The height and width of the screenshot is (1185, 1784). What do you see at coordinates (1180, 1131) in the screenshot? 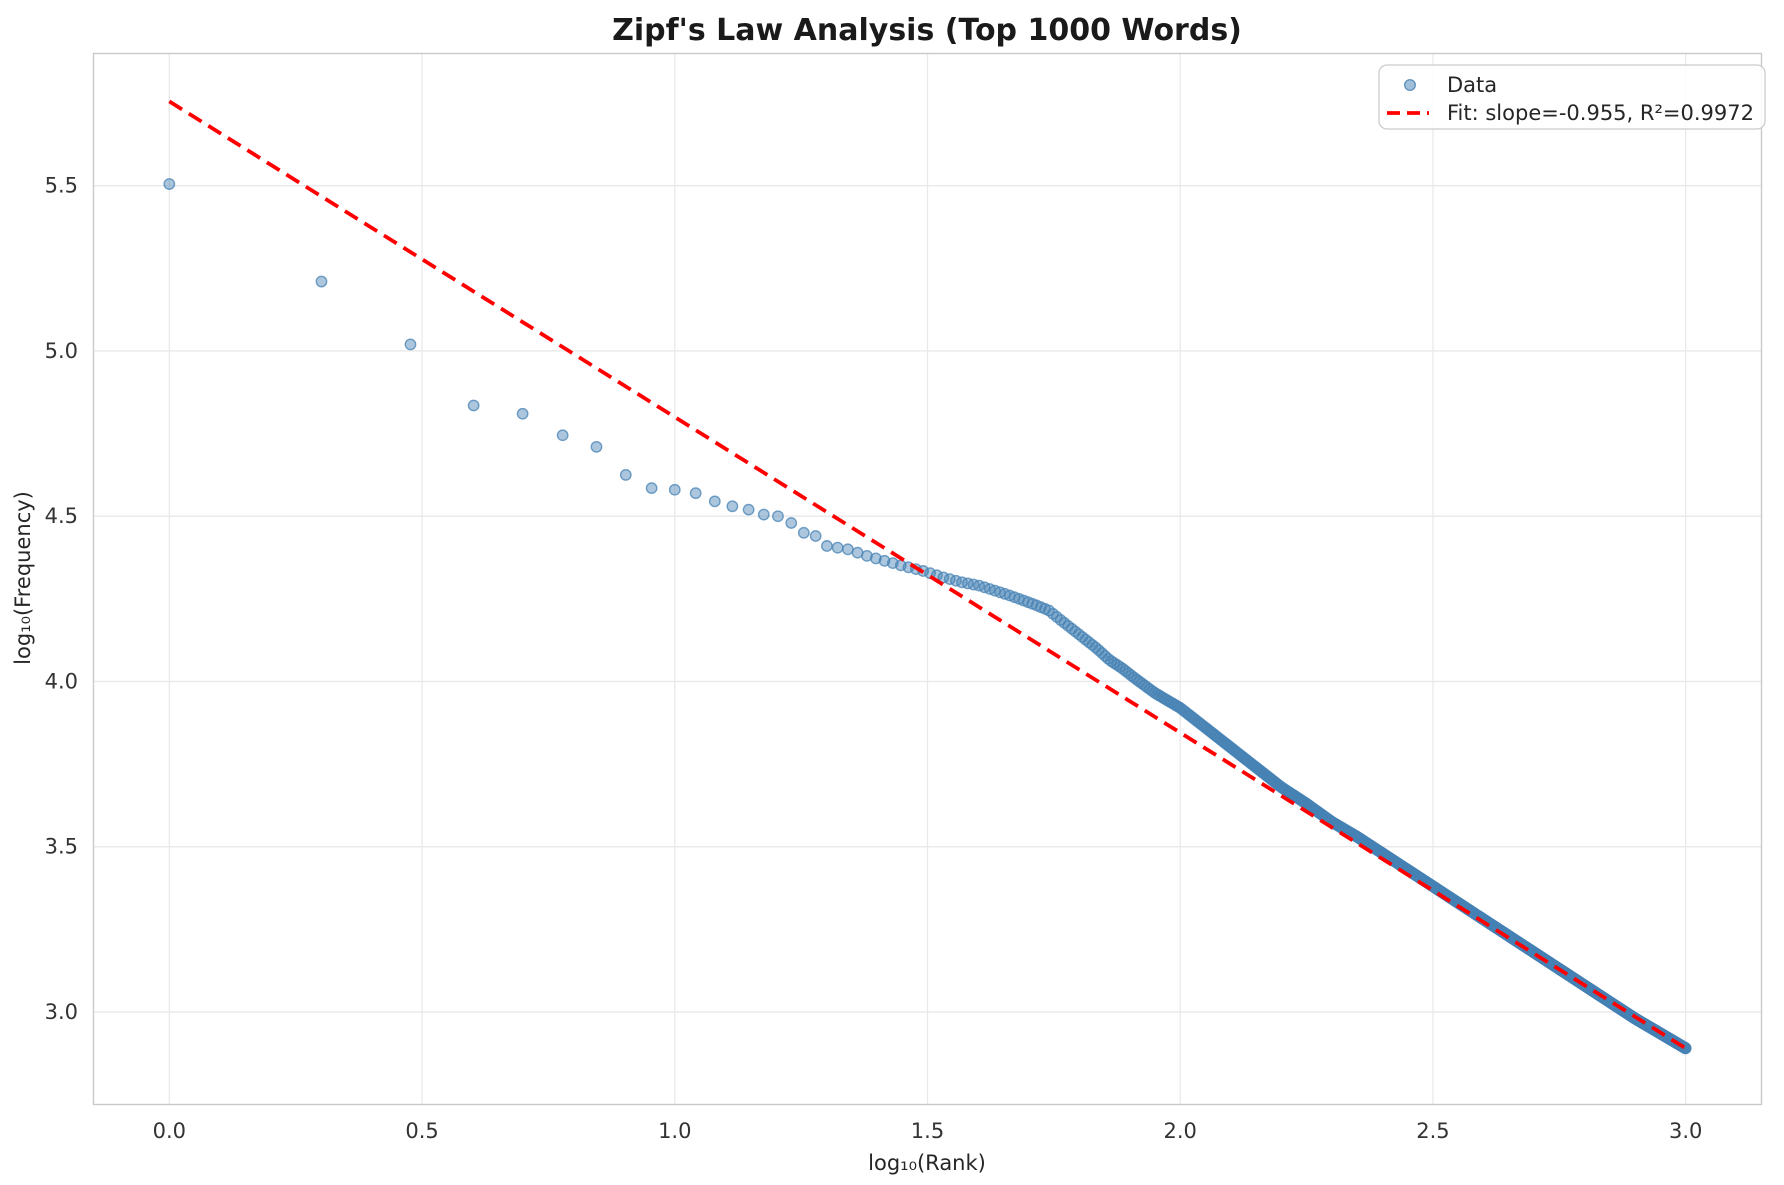
I see `x-tick-label: 2.0` at bounding box center [1180, 1131].